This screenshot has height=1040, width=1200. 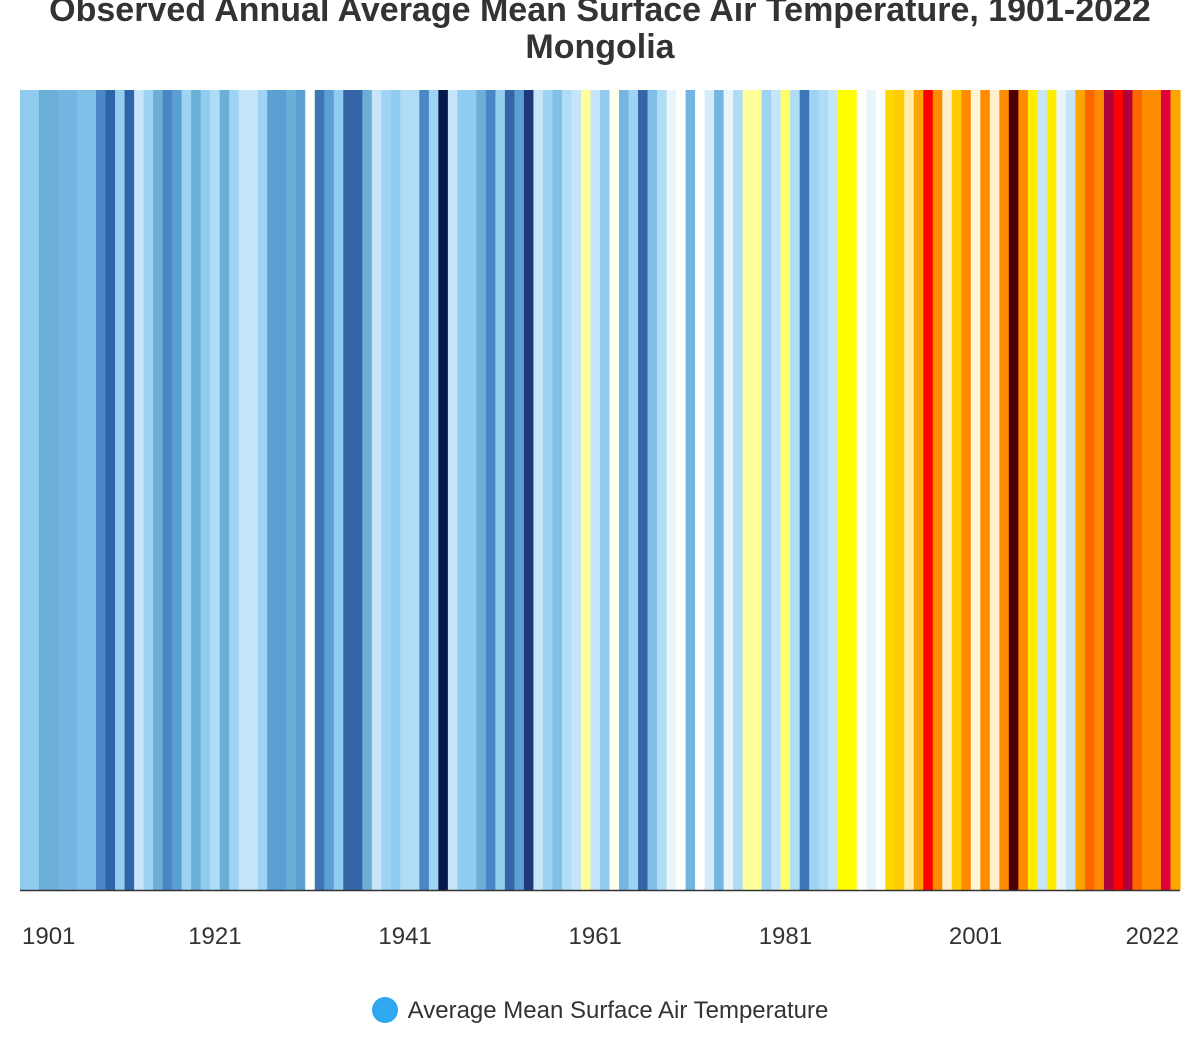 What do you see at coordinates (319, 490) in the screenshot?
I see `stripe-1932` at bounding box center [319, 490].